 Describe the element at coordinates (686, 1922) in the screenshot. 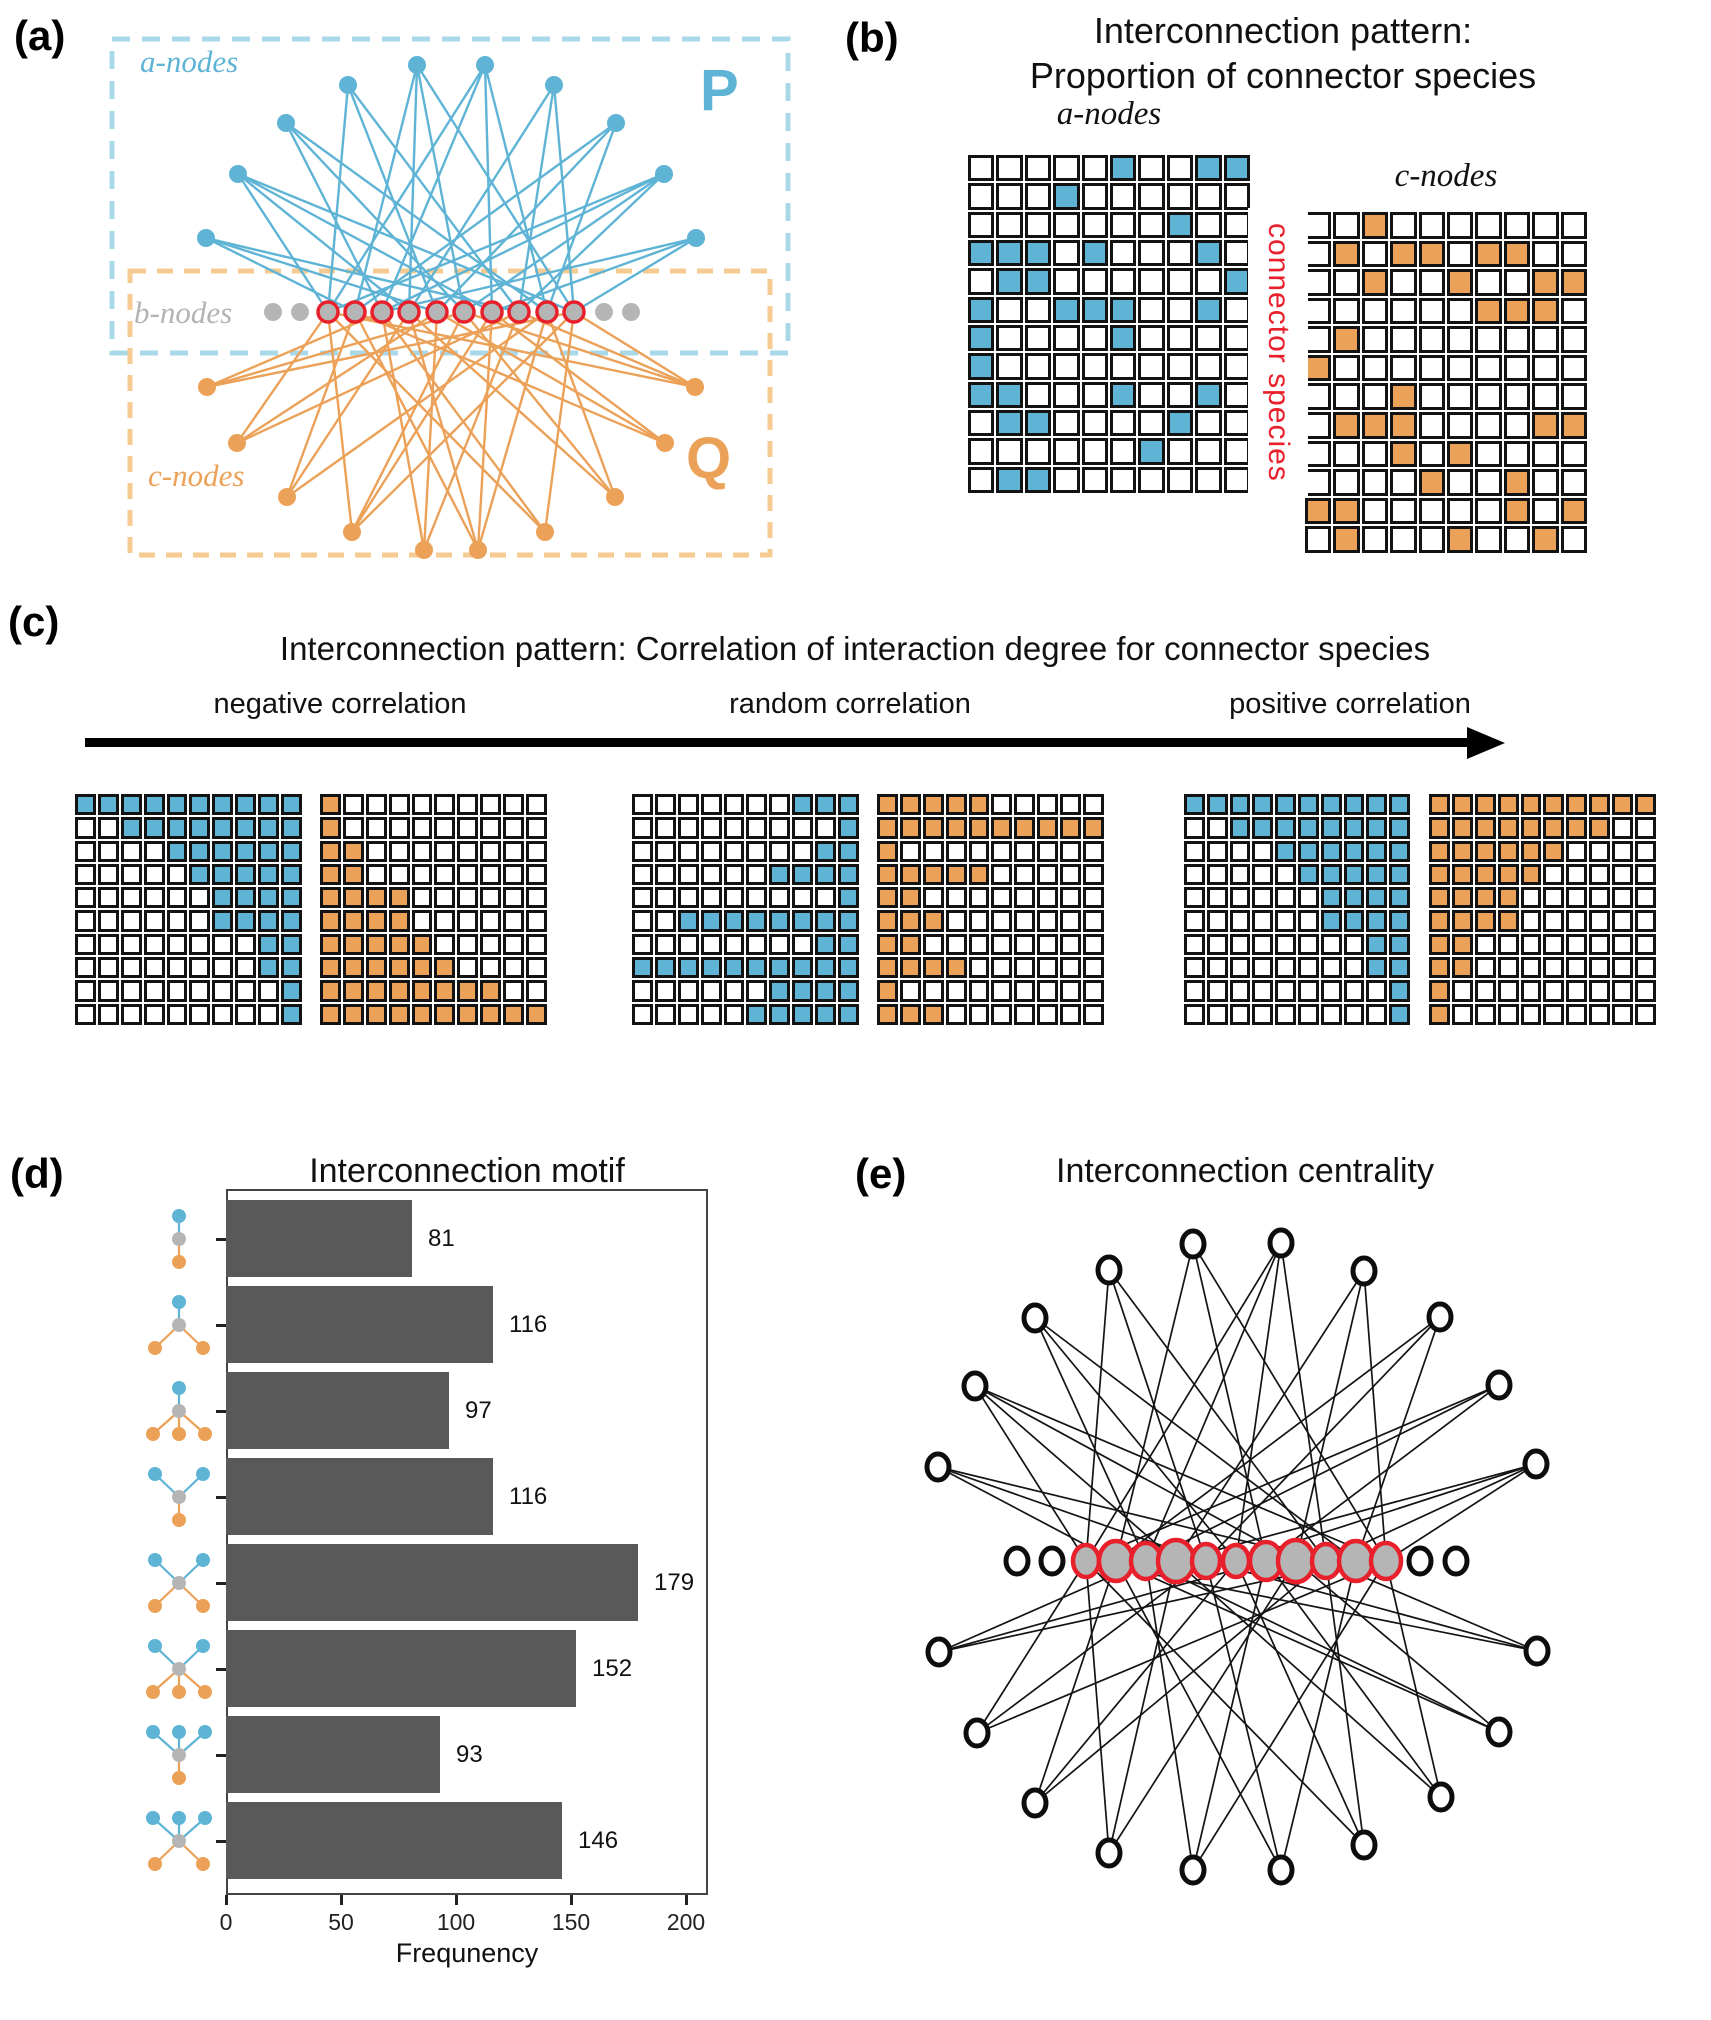

I see `x-tick-label: 200` at that location.